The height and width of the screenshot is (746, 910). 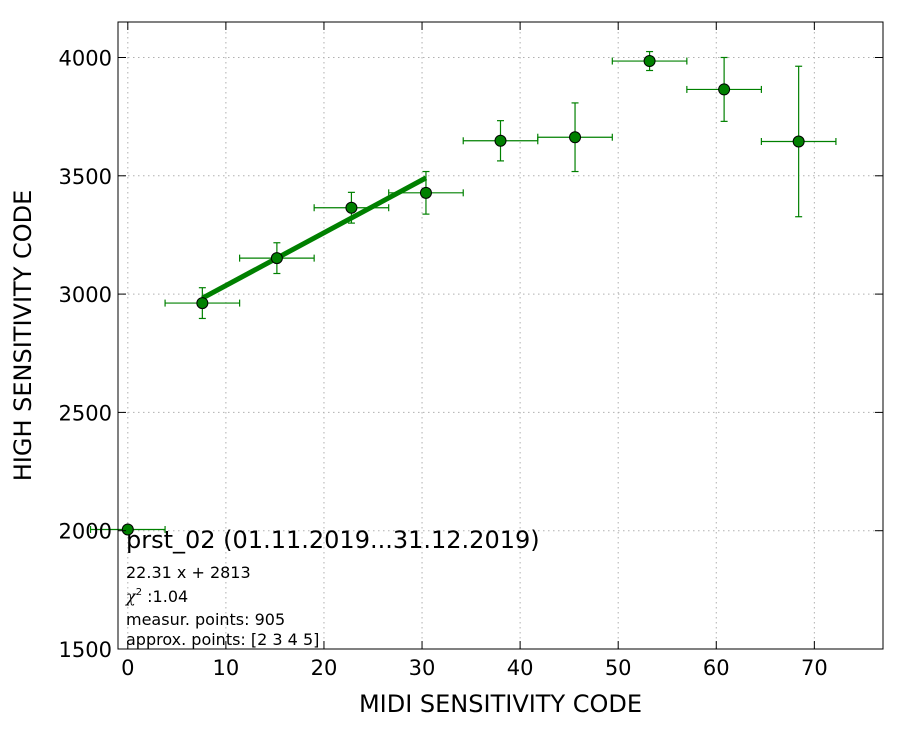 What do you see at coordinates (85, 532) in the screenshot?
I see `y-tick-label: 2000` at bounding box center [85, 532].